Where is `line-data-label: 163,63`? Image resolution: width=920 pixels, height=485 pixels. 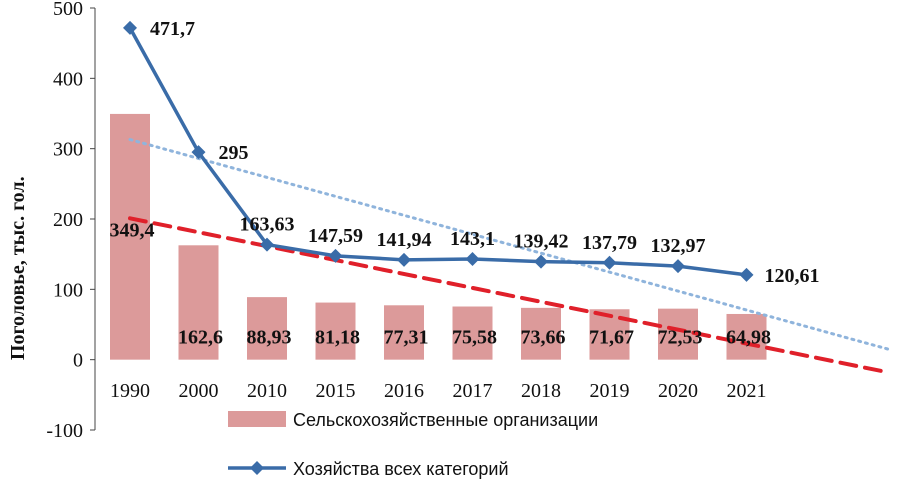
line-data-label: 163,63 is located at coordinates (267, 225).